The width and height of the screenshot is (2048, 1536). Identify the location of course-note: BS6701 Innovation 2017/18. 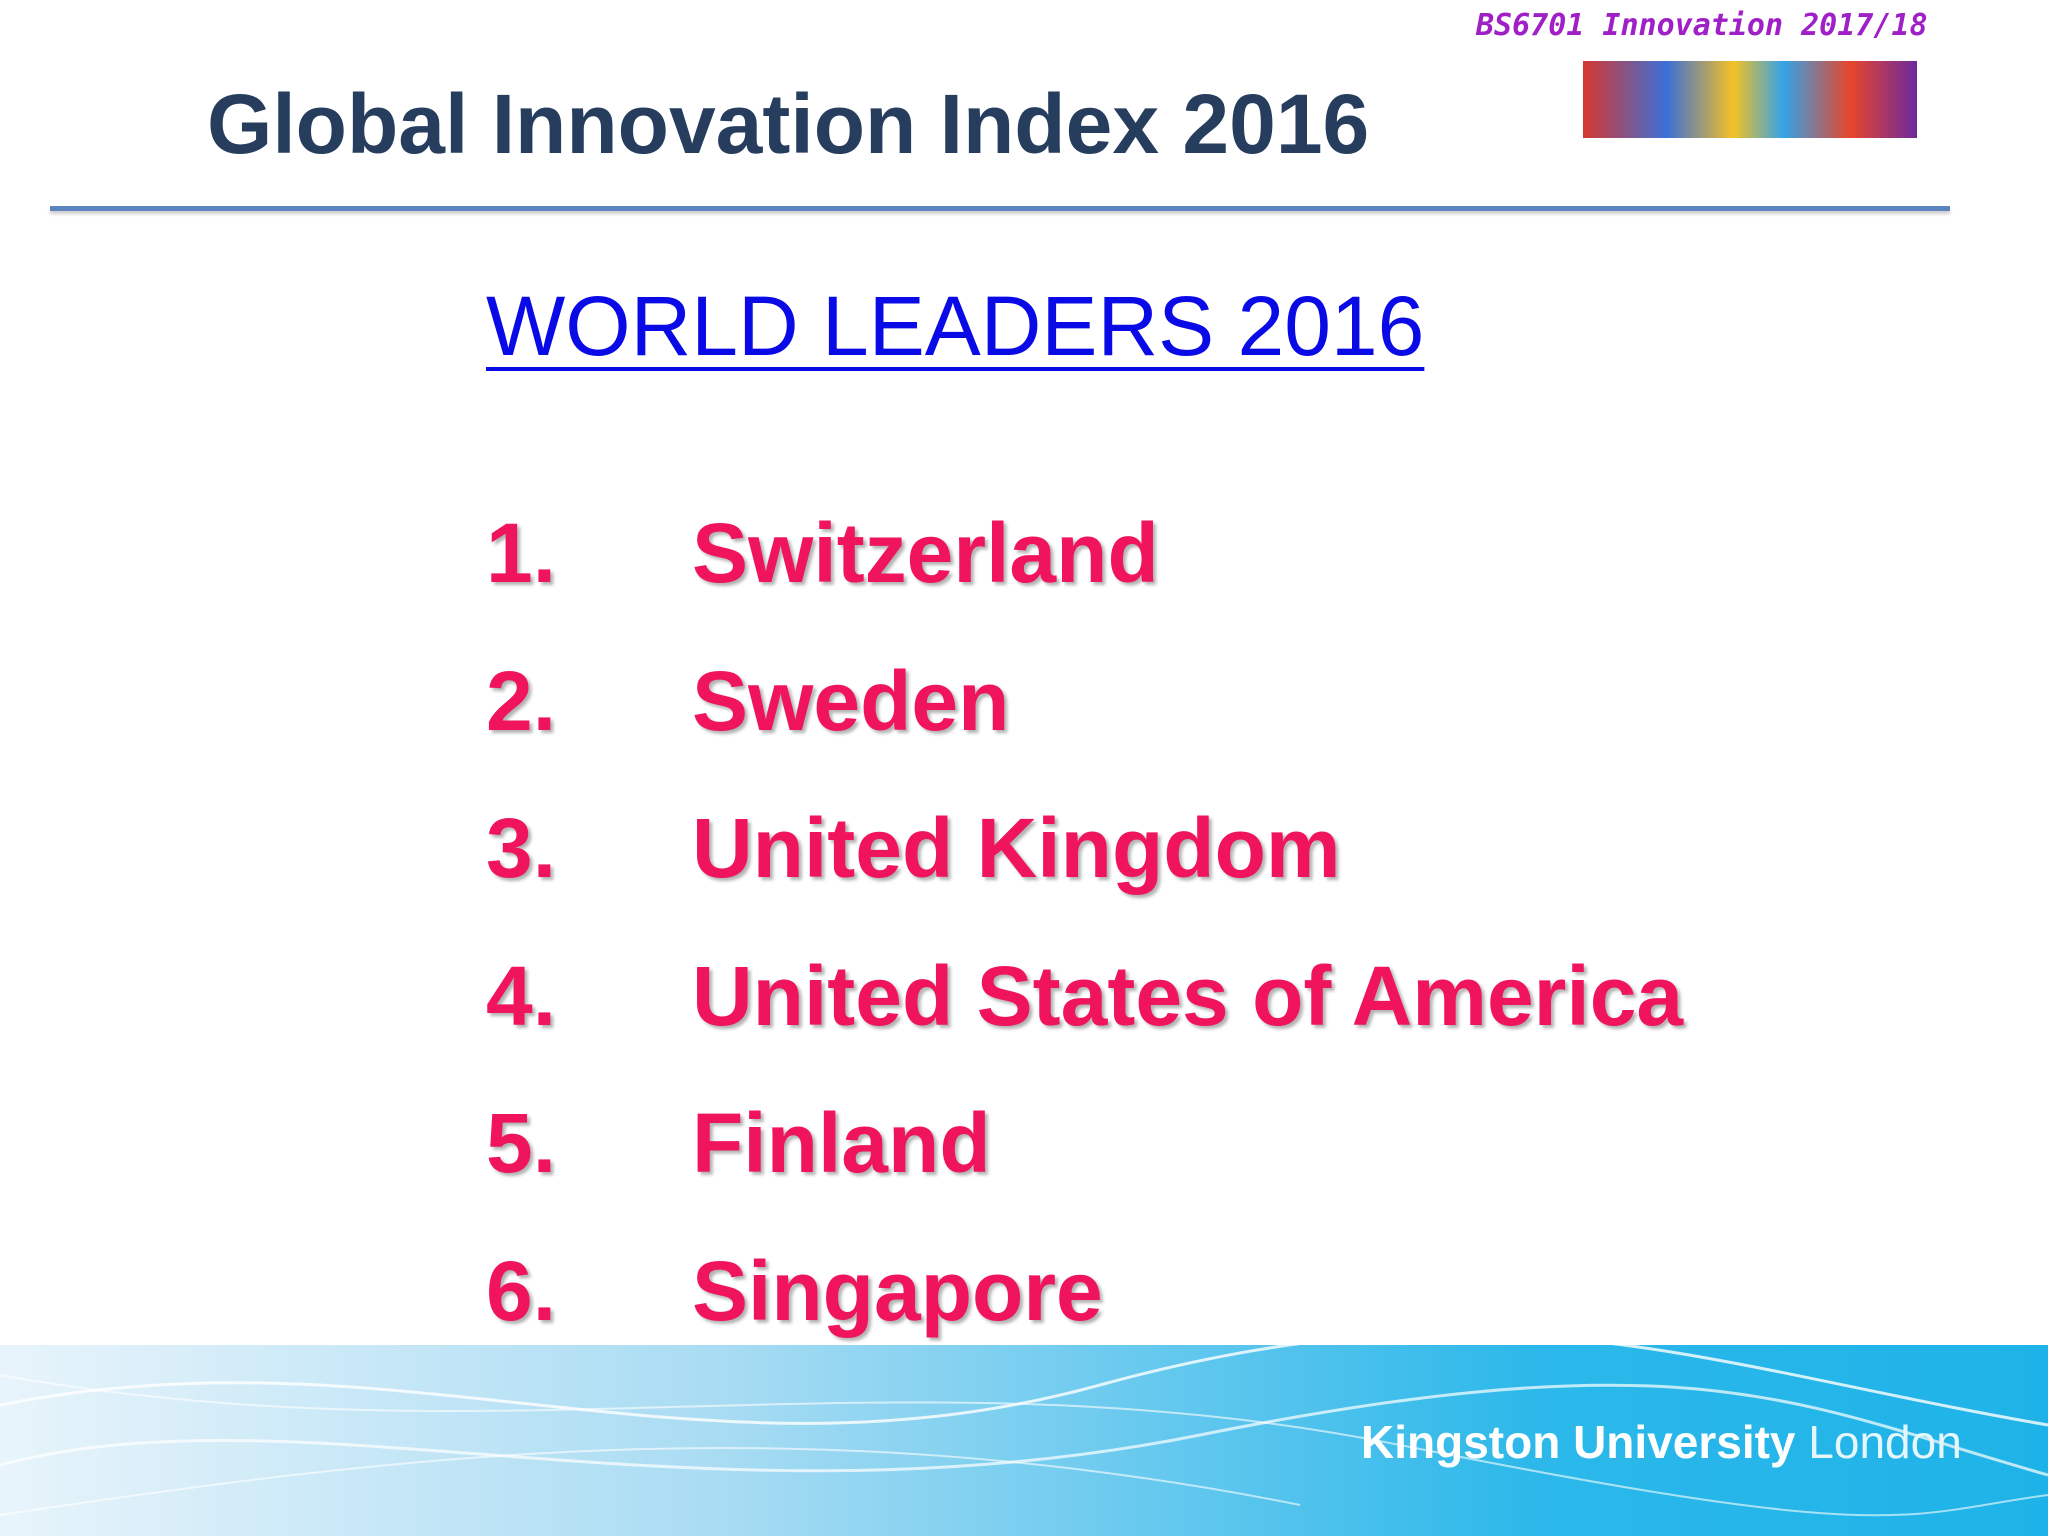
(1702, 25).